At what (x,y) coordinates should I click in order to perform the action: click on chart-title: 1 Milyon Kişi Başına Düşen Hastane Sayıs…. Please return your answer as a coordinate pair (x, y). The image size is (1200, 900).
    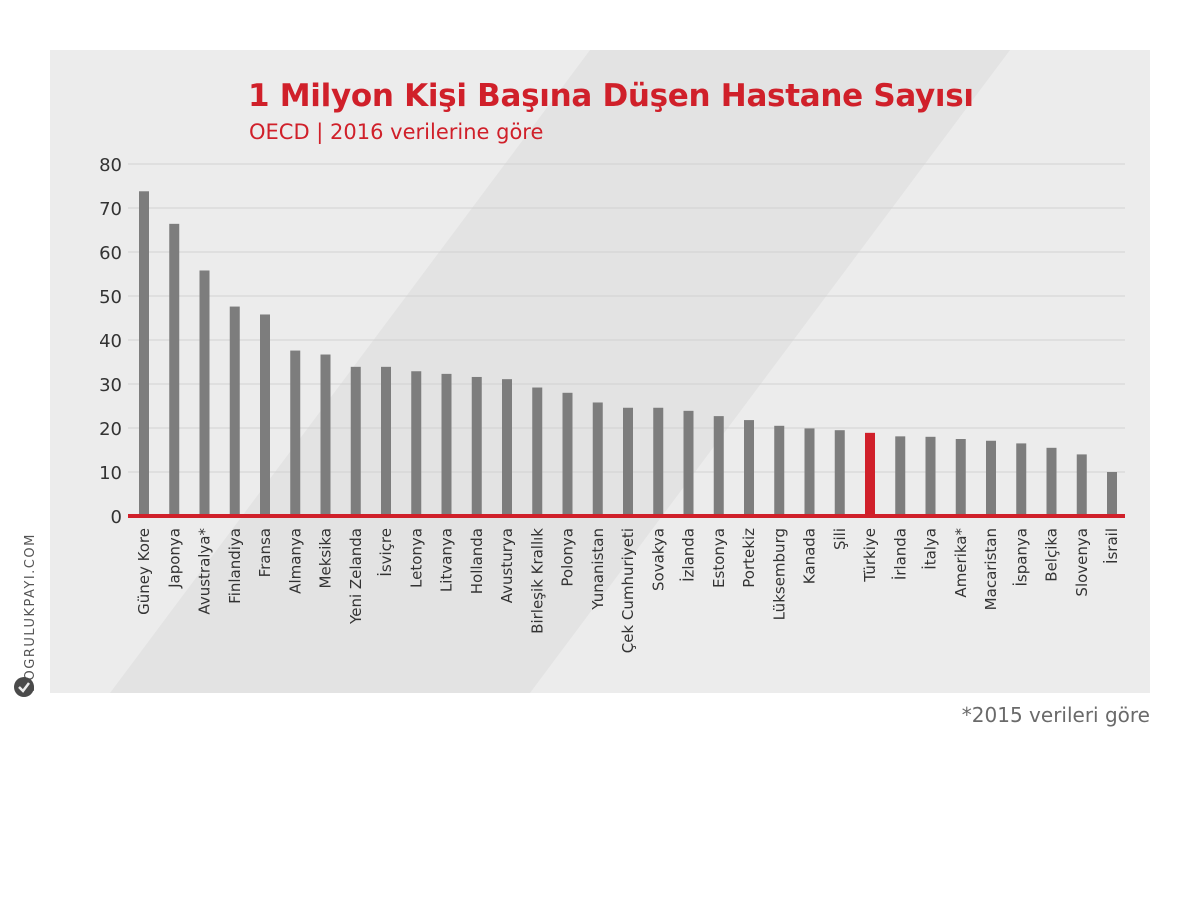
    Looking at the image, I should click on (611, 96).